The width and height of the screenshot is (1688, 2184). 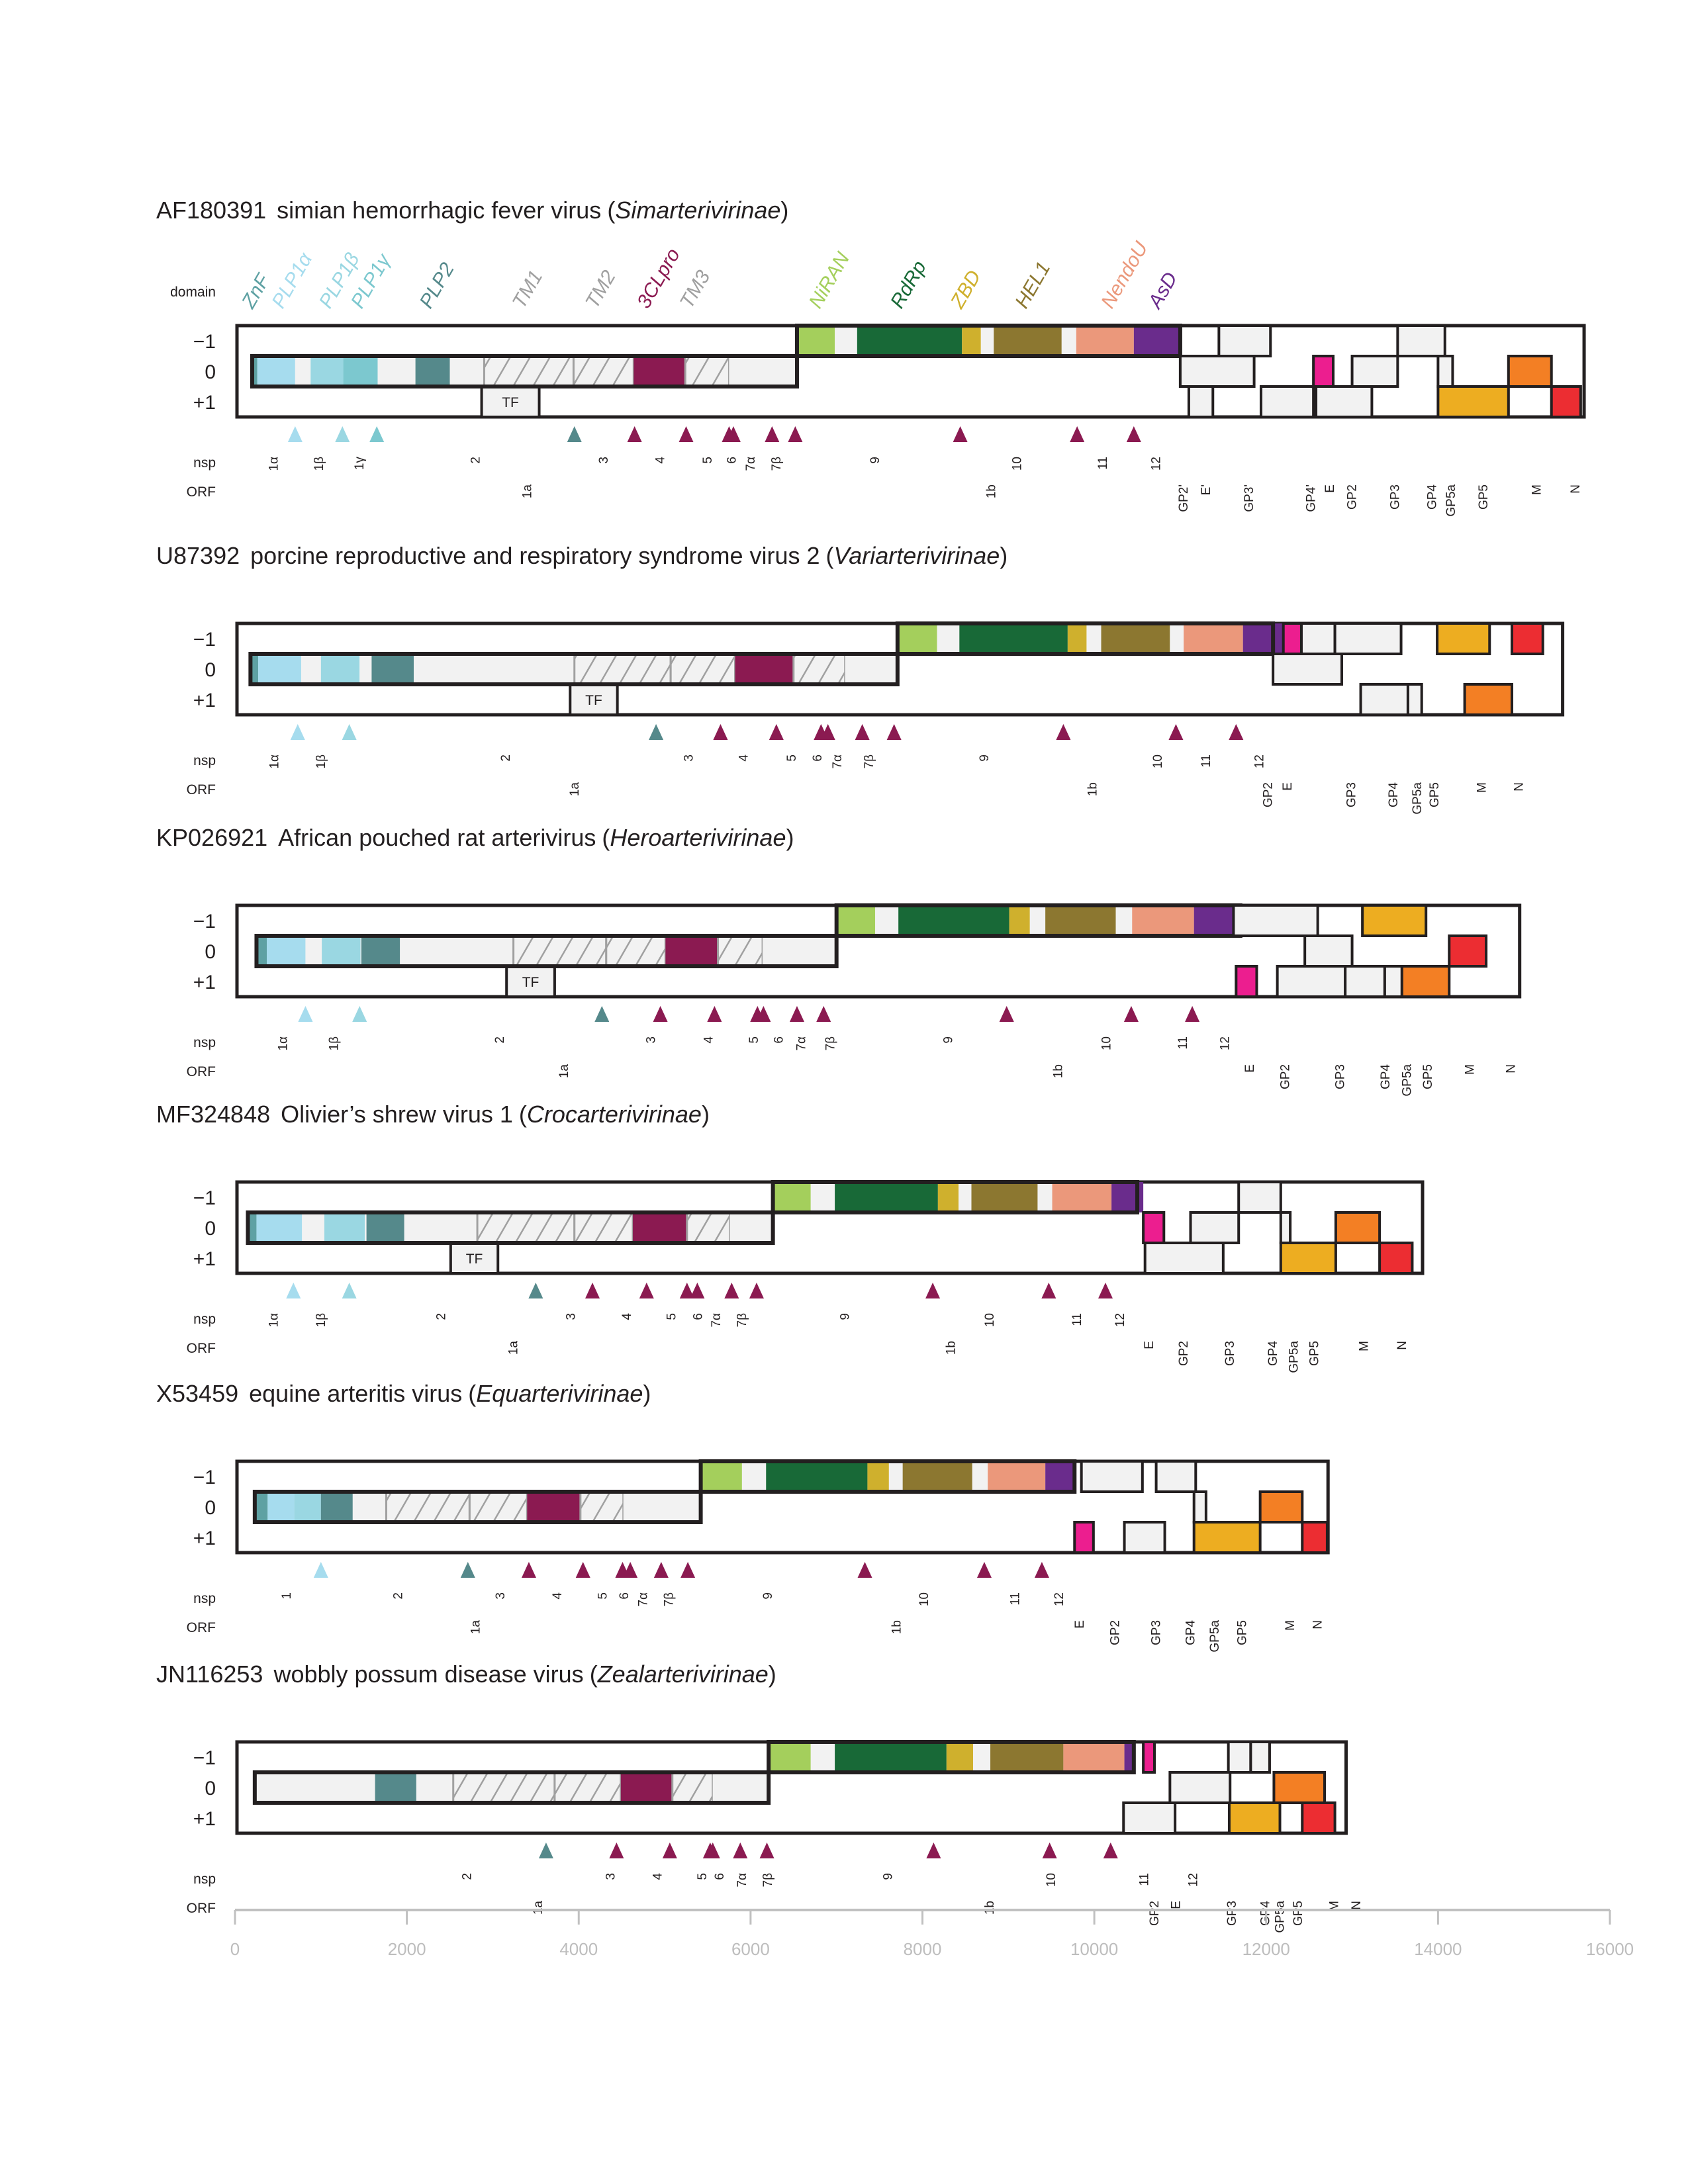 I want to click on nsp-label: 7α, so click(x=751, y=464).